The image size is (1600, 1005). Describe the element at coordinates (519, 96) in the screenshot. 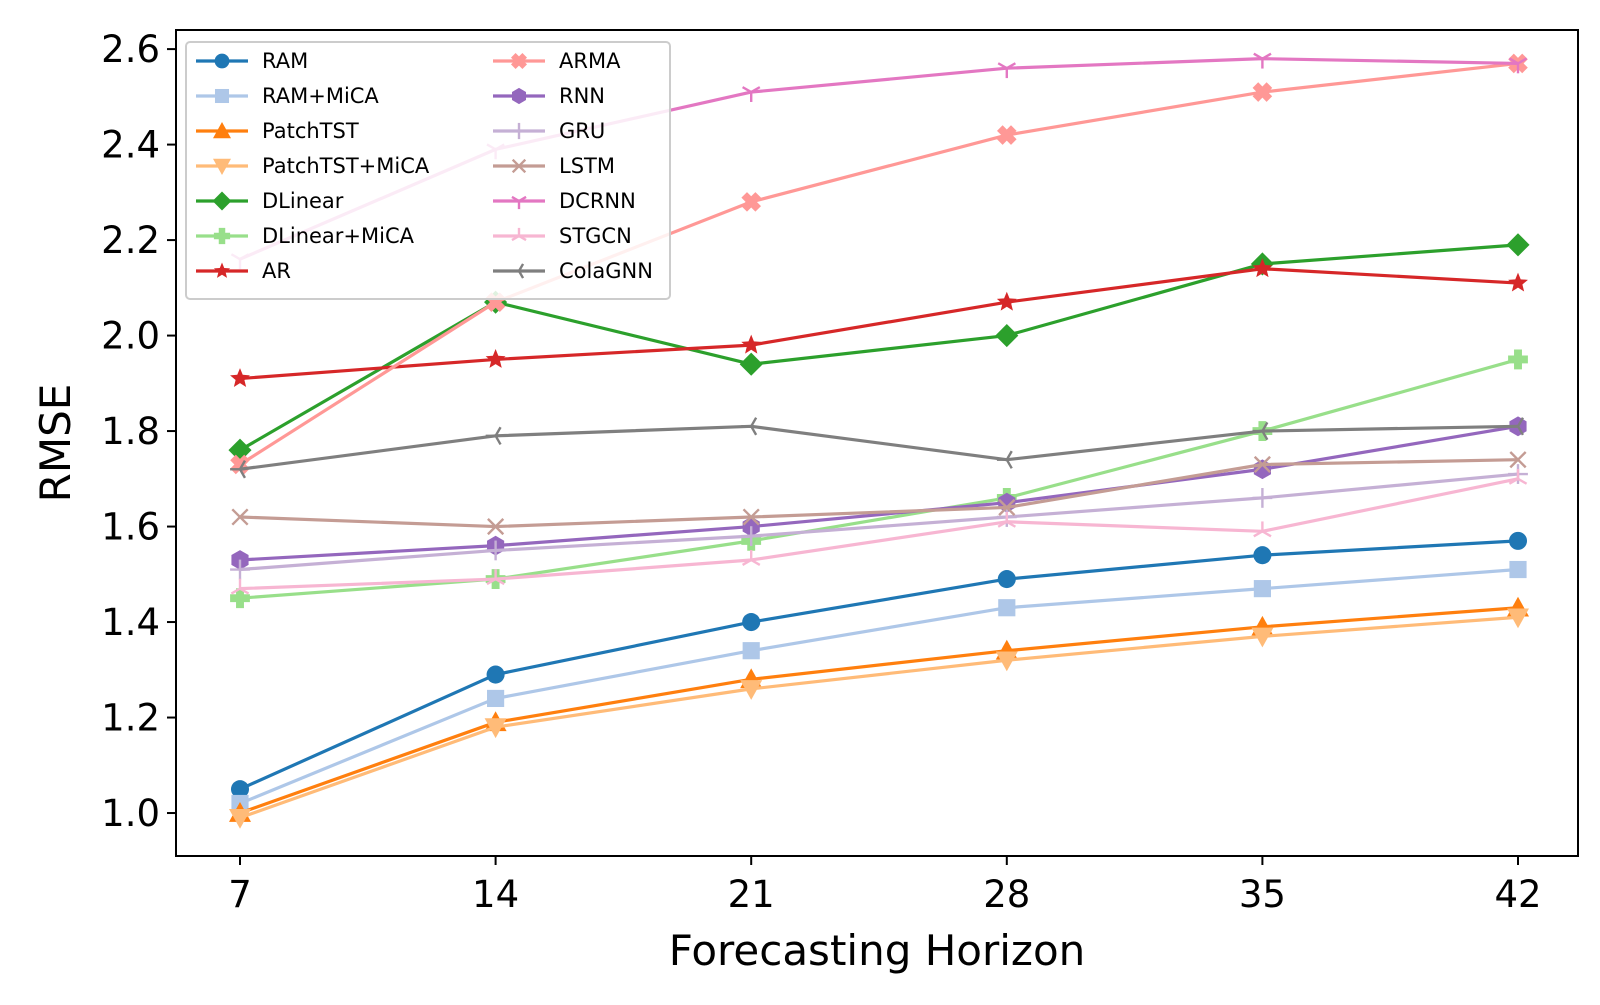

I see `legend-marker-rnn` at that location.